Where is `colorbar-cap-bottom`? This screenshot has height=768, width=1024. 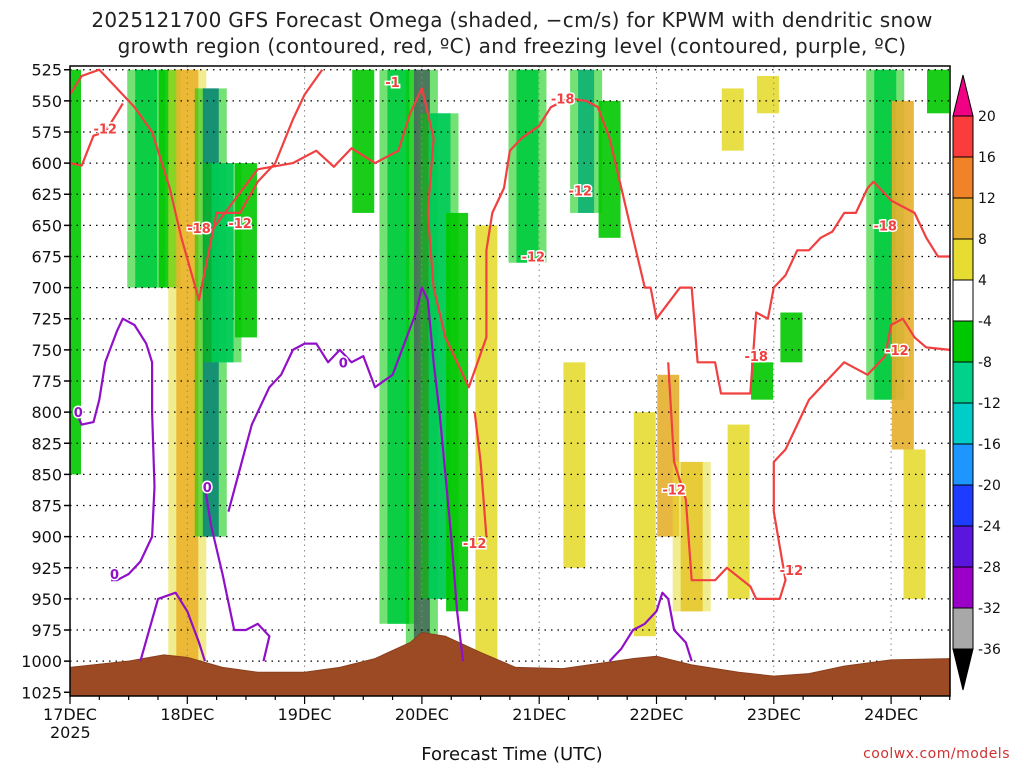 colorbar-cap-bottom is located at coordinates (963, 669).